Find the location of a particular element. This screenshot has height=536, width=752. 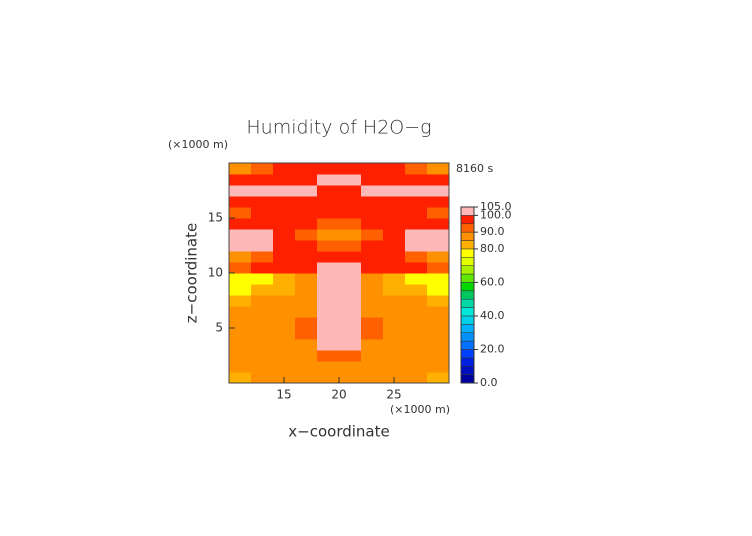

colorbar-tick-label: 105.0 is located at coordinates (496, 206).